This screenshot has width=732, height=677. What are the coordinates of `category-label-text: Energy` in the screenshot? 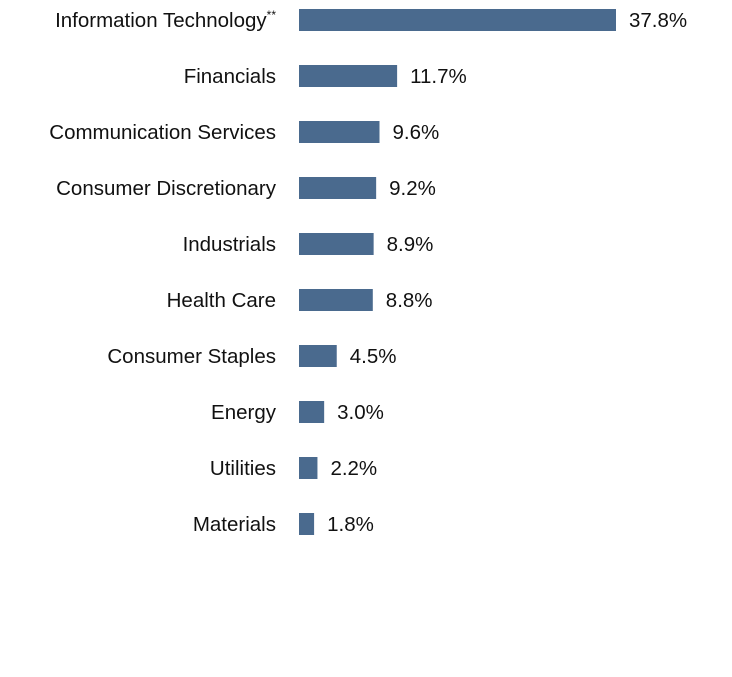 It's located at (244, 412).